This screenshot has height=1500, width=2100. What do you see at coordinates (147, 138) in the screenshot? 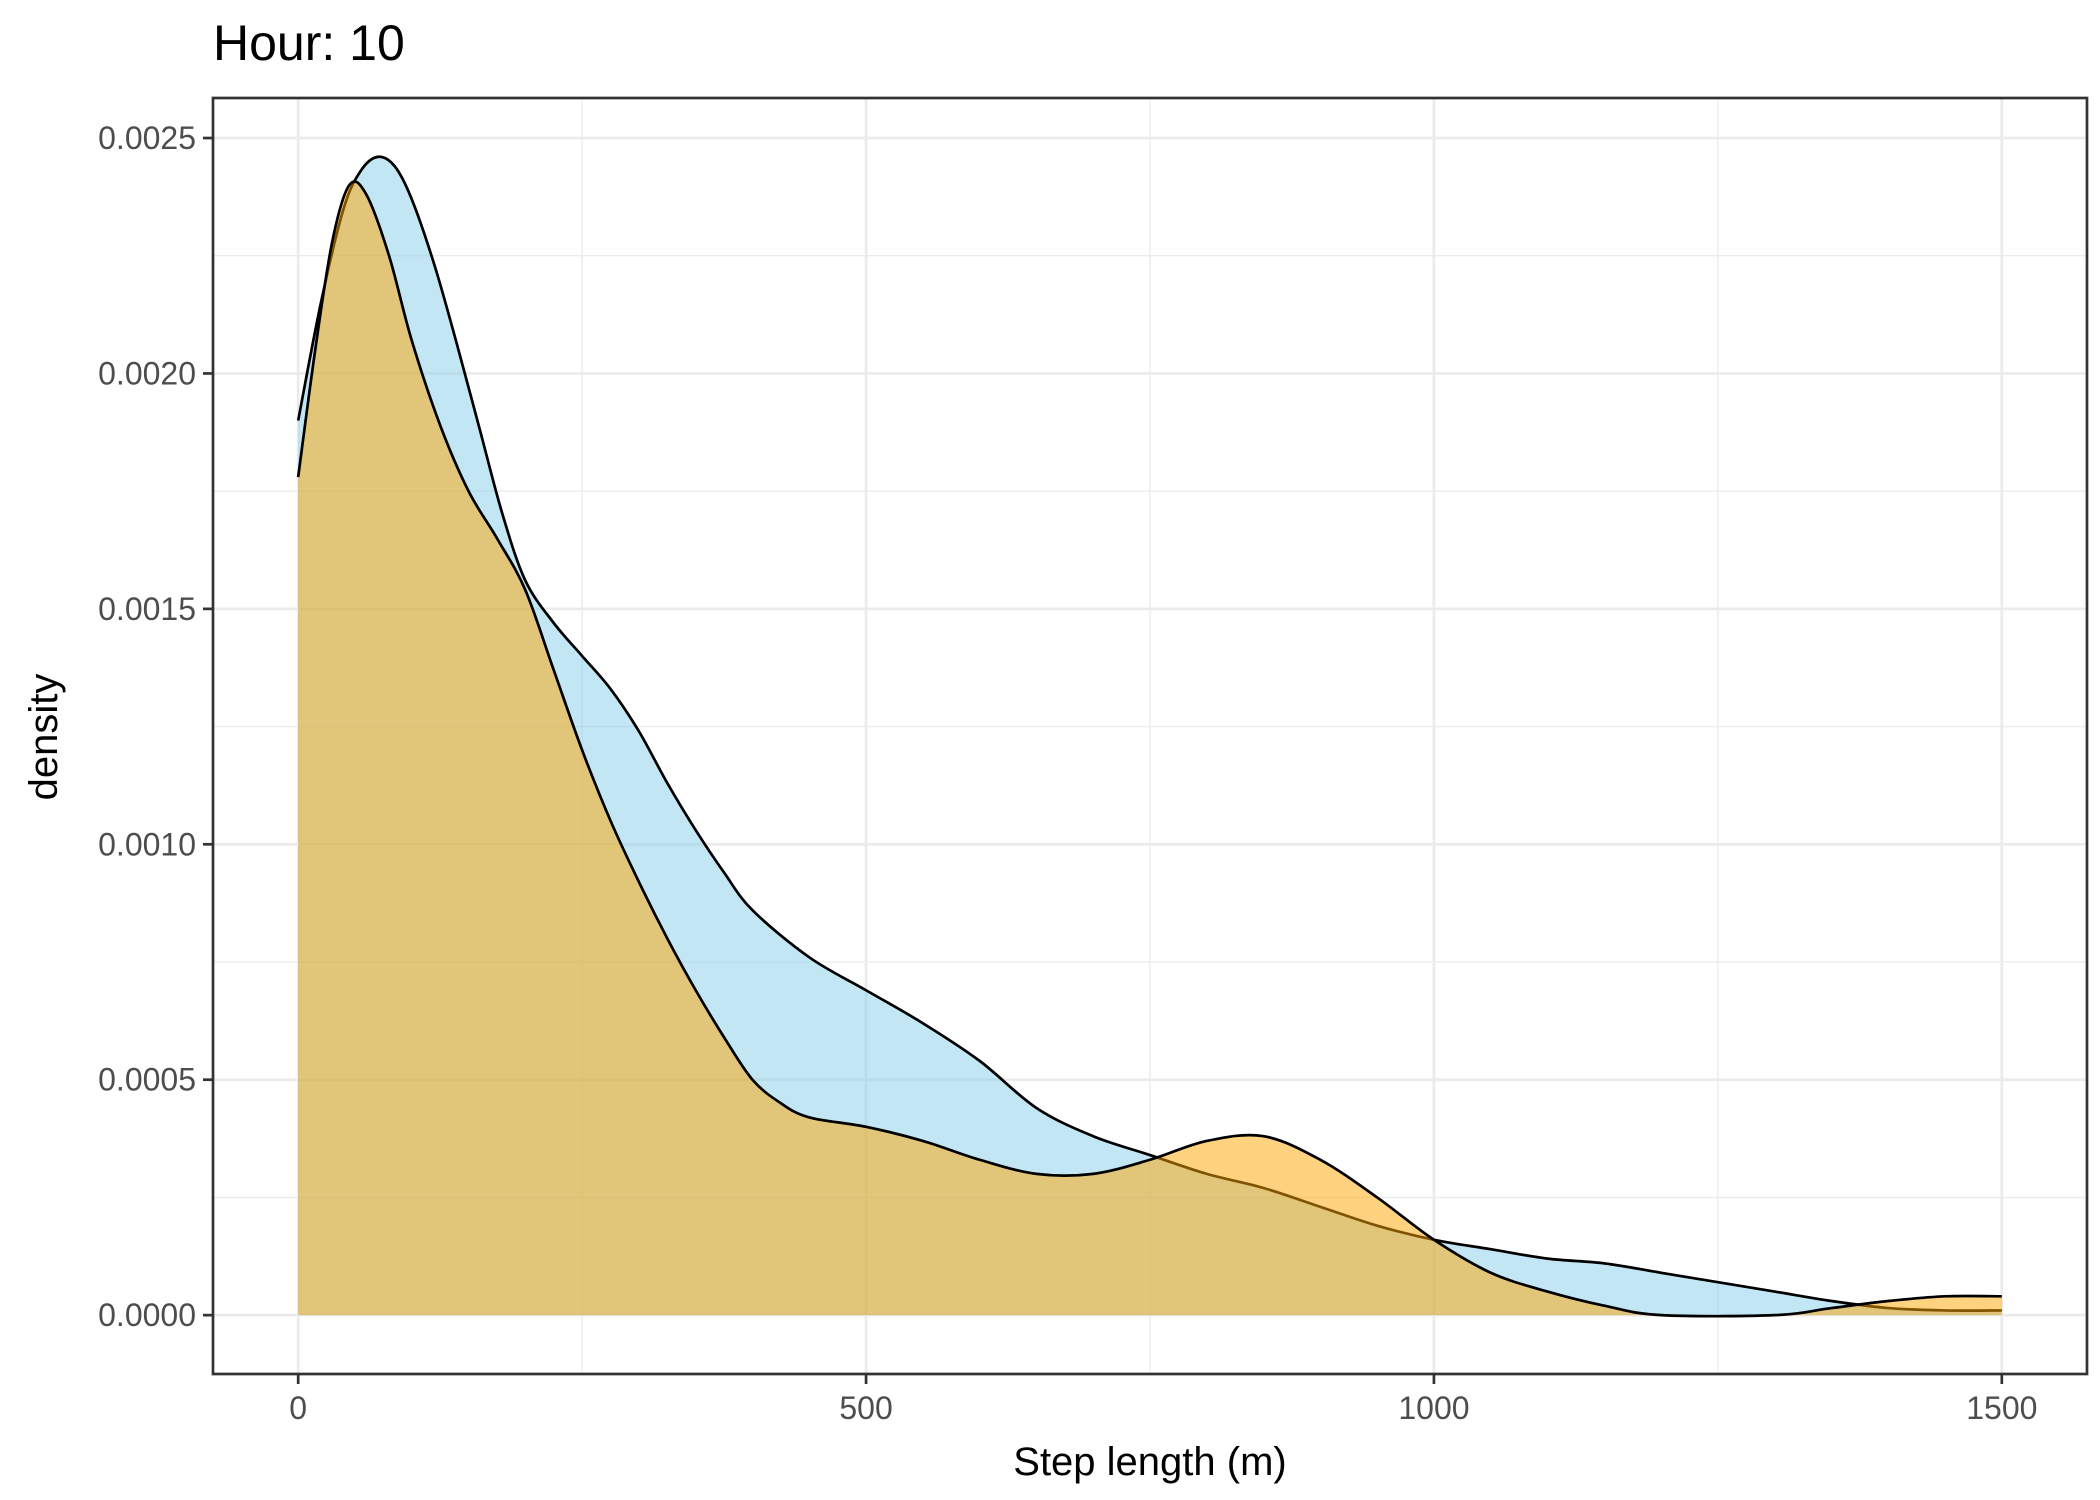
I see `y-tick-label: 0.0025` at bounding box center [147, 138].